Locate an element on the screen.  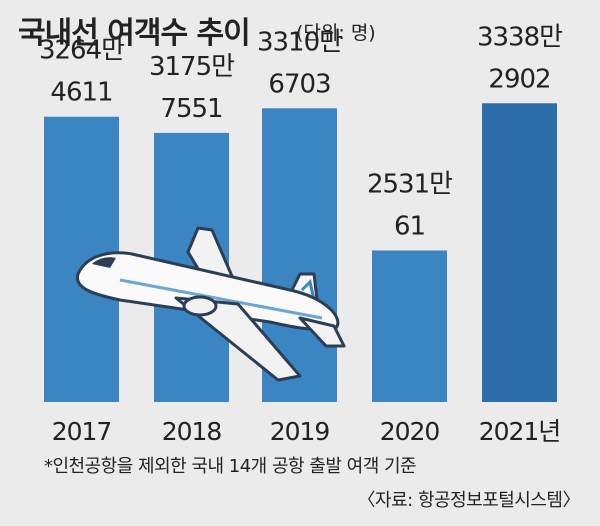
value-label: 61 is located at coordinates (409, 226).